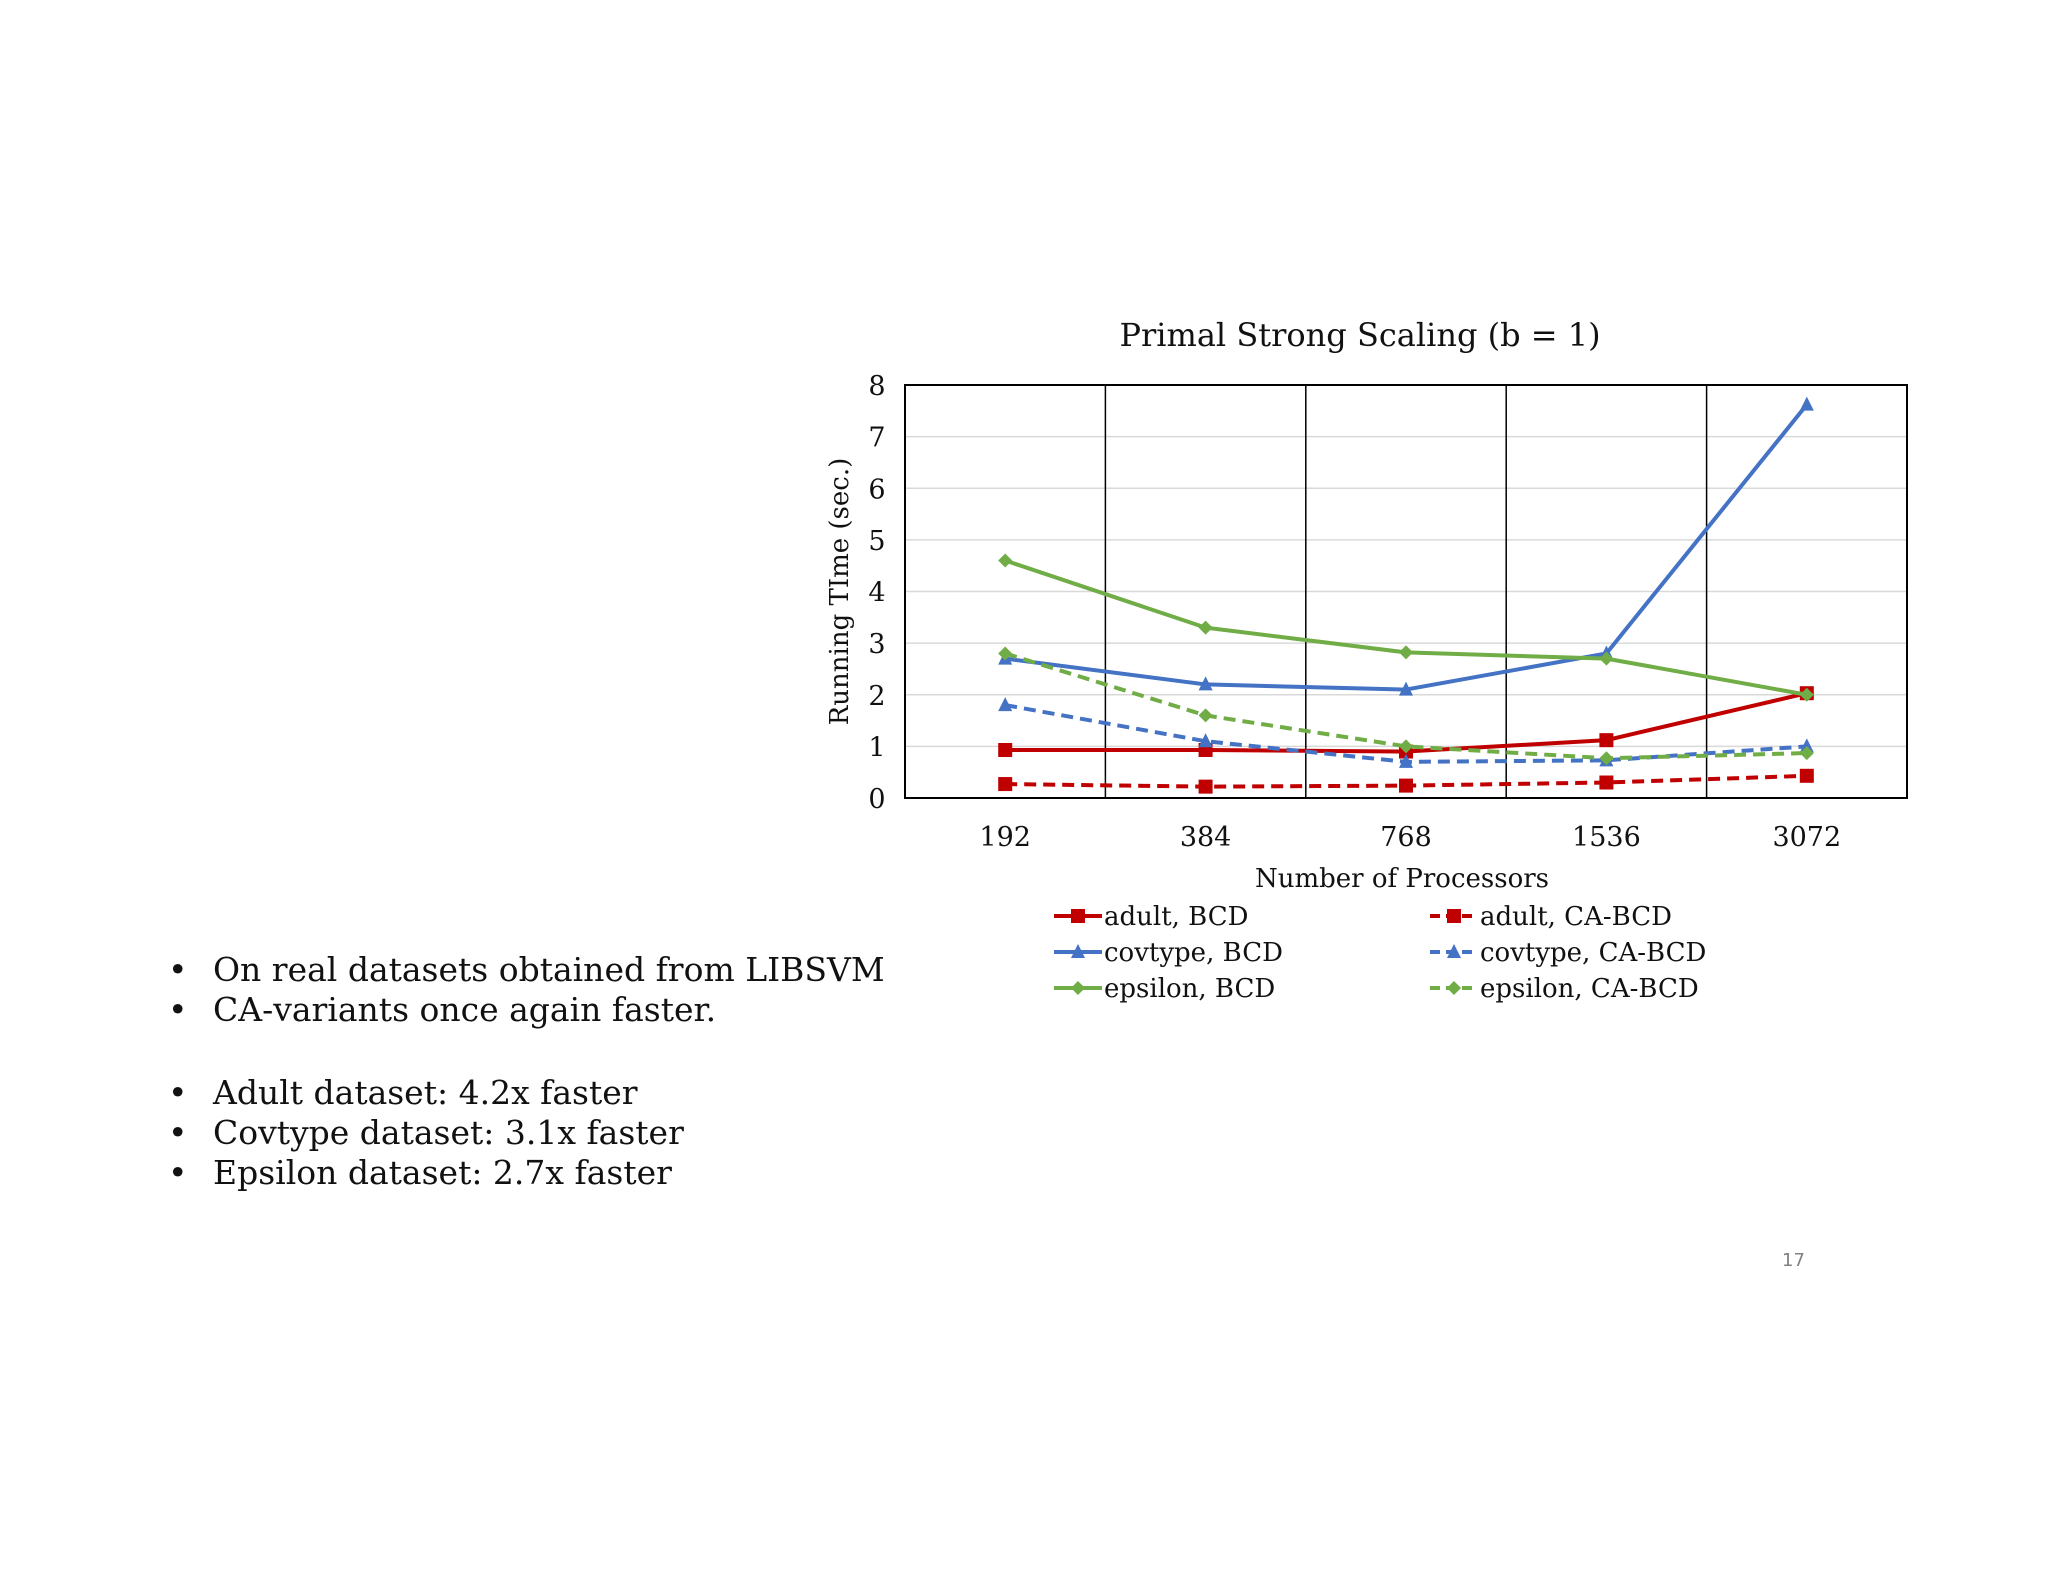  What do you see at coordinates (876, 489) in the screenshot?
I see `y-tick-label: 6` at bounding box center [876, 489].